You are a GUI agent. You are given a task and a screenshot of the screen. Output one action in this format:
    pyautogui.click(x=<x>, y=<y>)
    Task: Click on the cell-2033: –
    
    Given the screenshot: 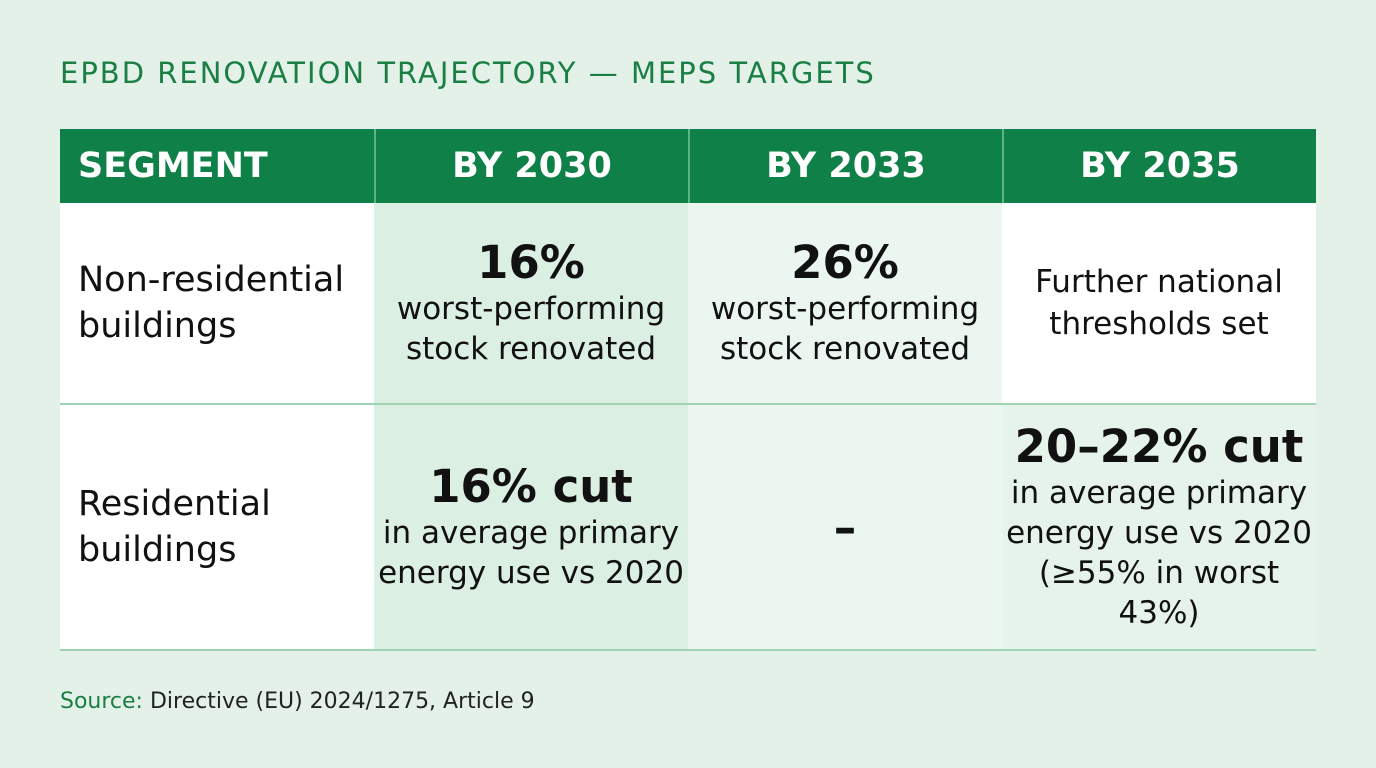 What is the action you would take?
    pyautogui.click(x=845, y=527)
    